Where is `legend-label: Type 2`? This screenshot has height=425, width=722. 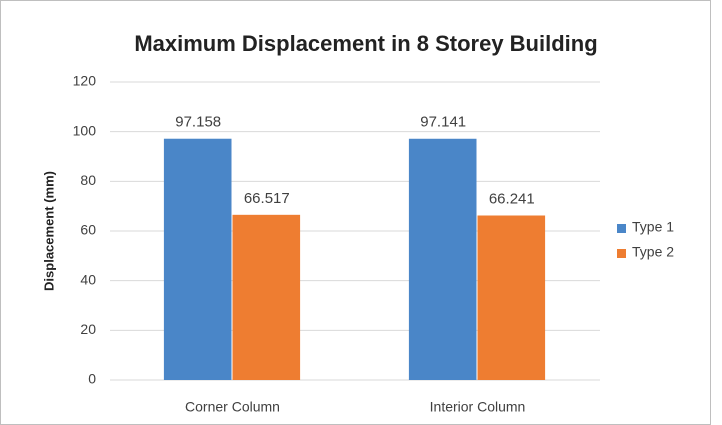 legend-label: Type 2 is located at coordinates (653, 252).